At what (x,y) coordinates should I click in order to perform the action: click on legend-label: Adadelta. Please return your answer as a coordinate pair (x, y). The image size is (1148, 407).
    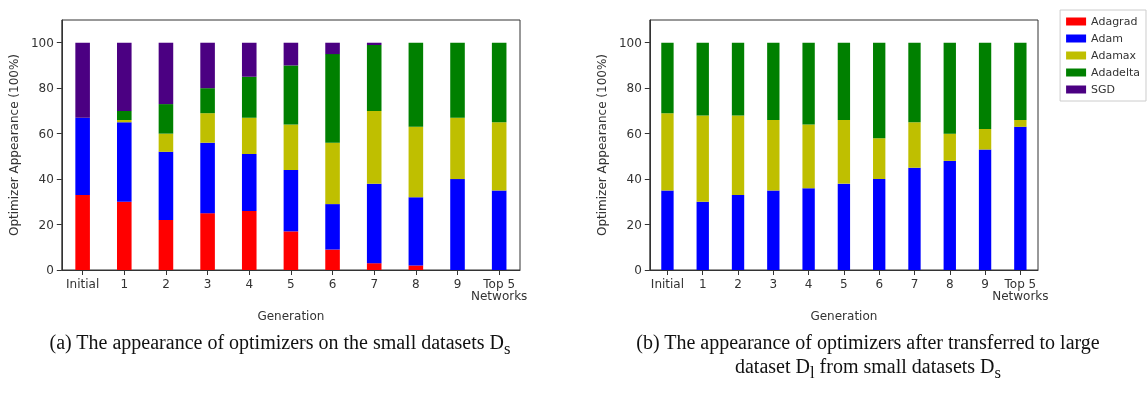
    Looking at the image, I should click on (1116, 72).